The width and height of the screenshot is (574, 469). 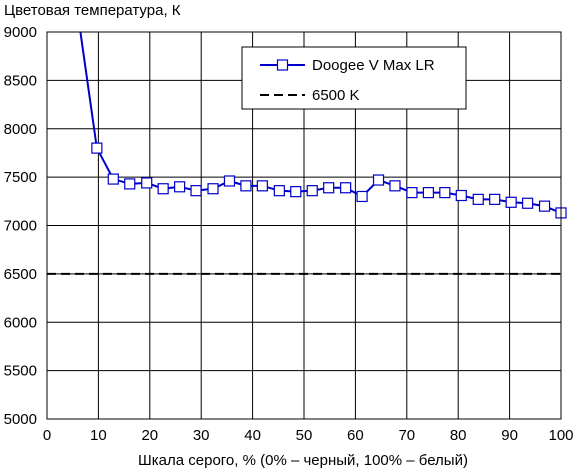 What do you see at coordinates (336, 95) in the screenshot?
I see `legend-label-6500k: 6500 K` at bounding box center [336, 95].